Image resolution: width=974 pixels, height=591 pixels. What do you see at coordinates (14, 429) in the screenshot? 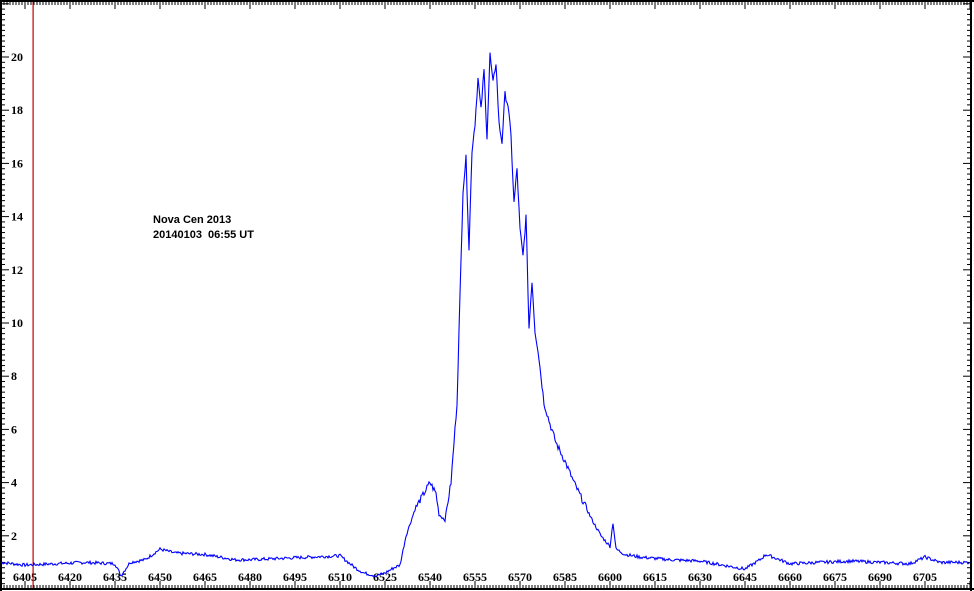
I see `y-tick-label: 6` at bounding box center [14, 429].